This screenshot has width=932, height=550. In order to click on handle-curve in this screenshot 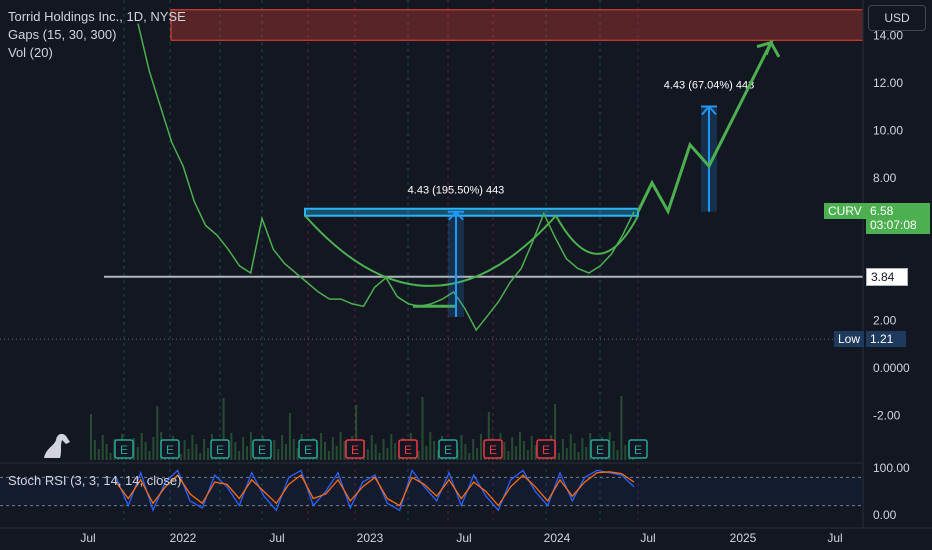, I will do `click(597, 235)`.